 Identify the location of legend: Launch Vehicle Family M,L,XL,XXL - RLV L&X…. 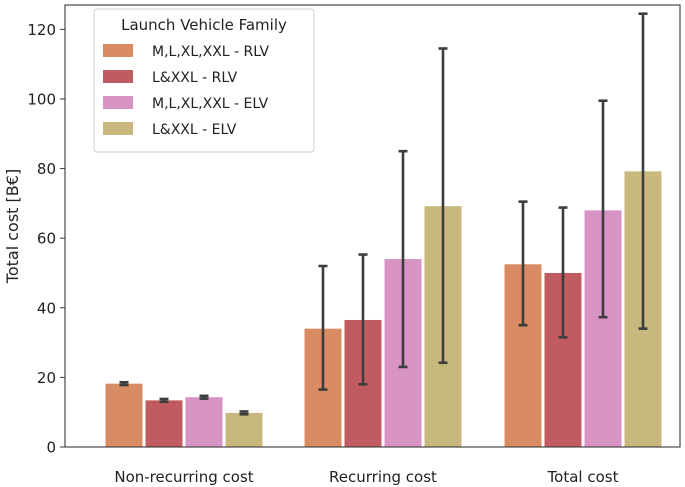
(204, 80).